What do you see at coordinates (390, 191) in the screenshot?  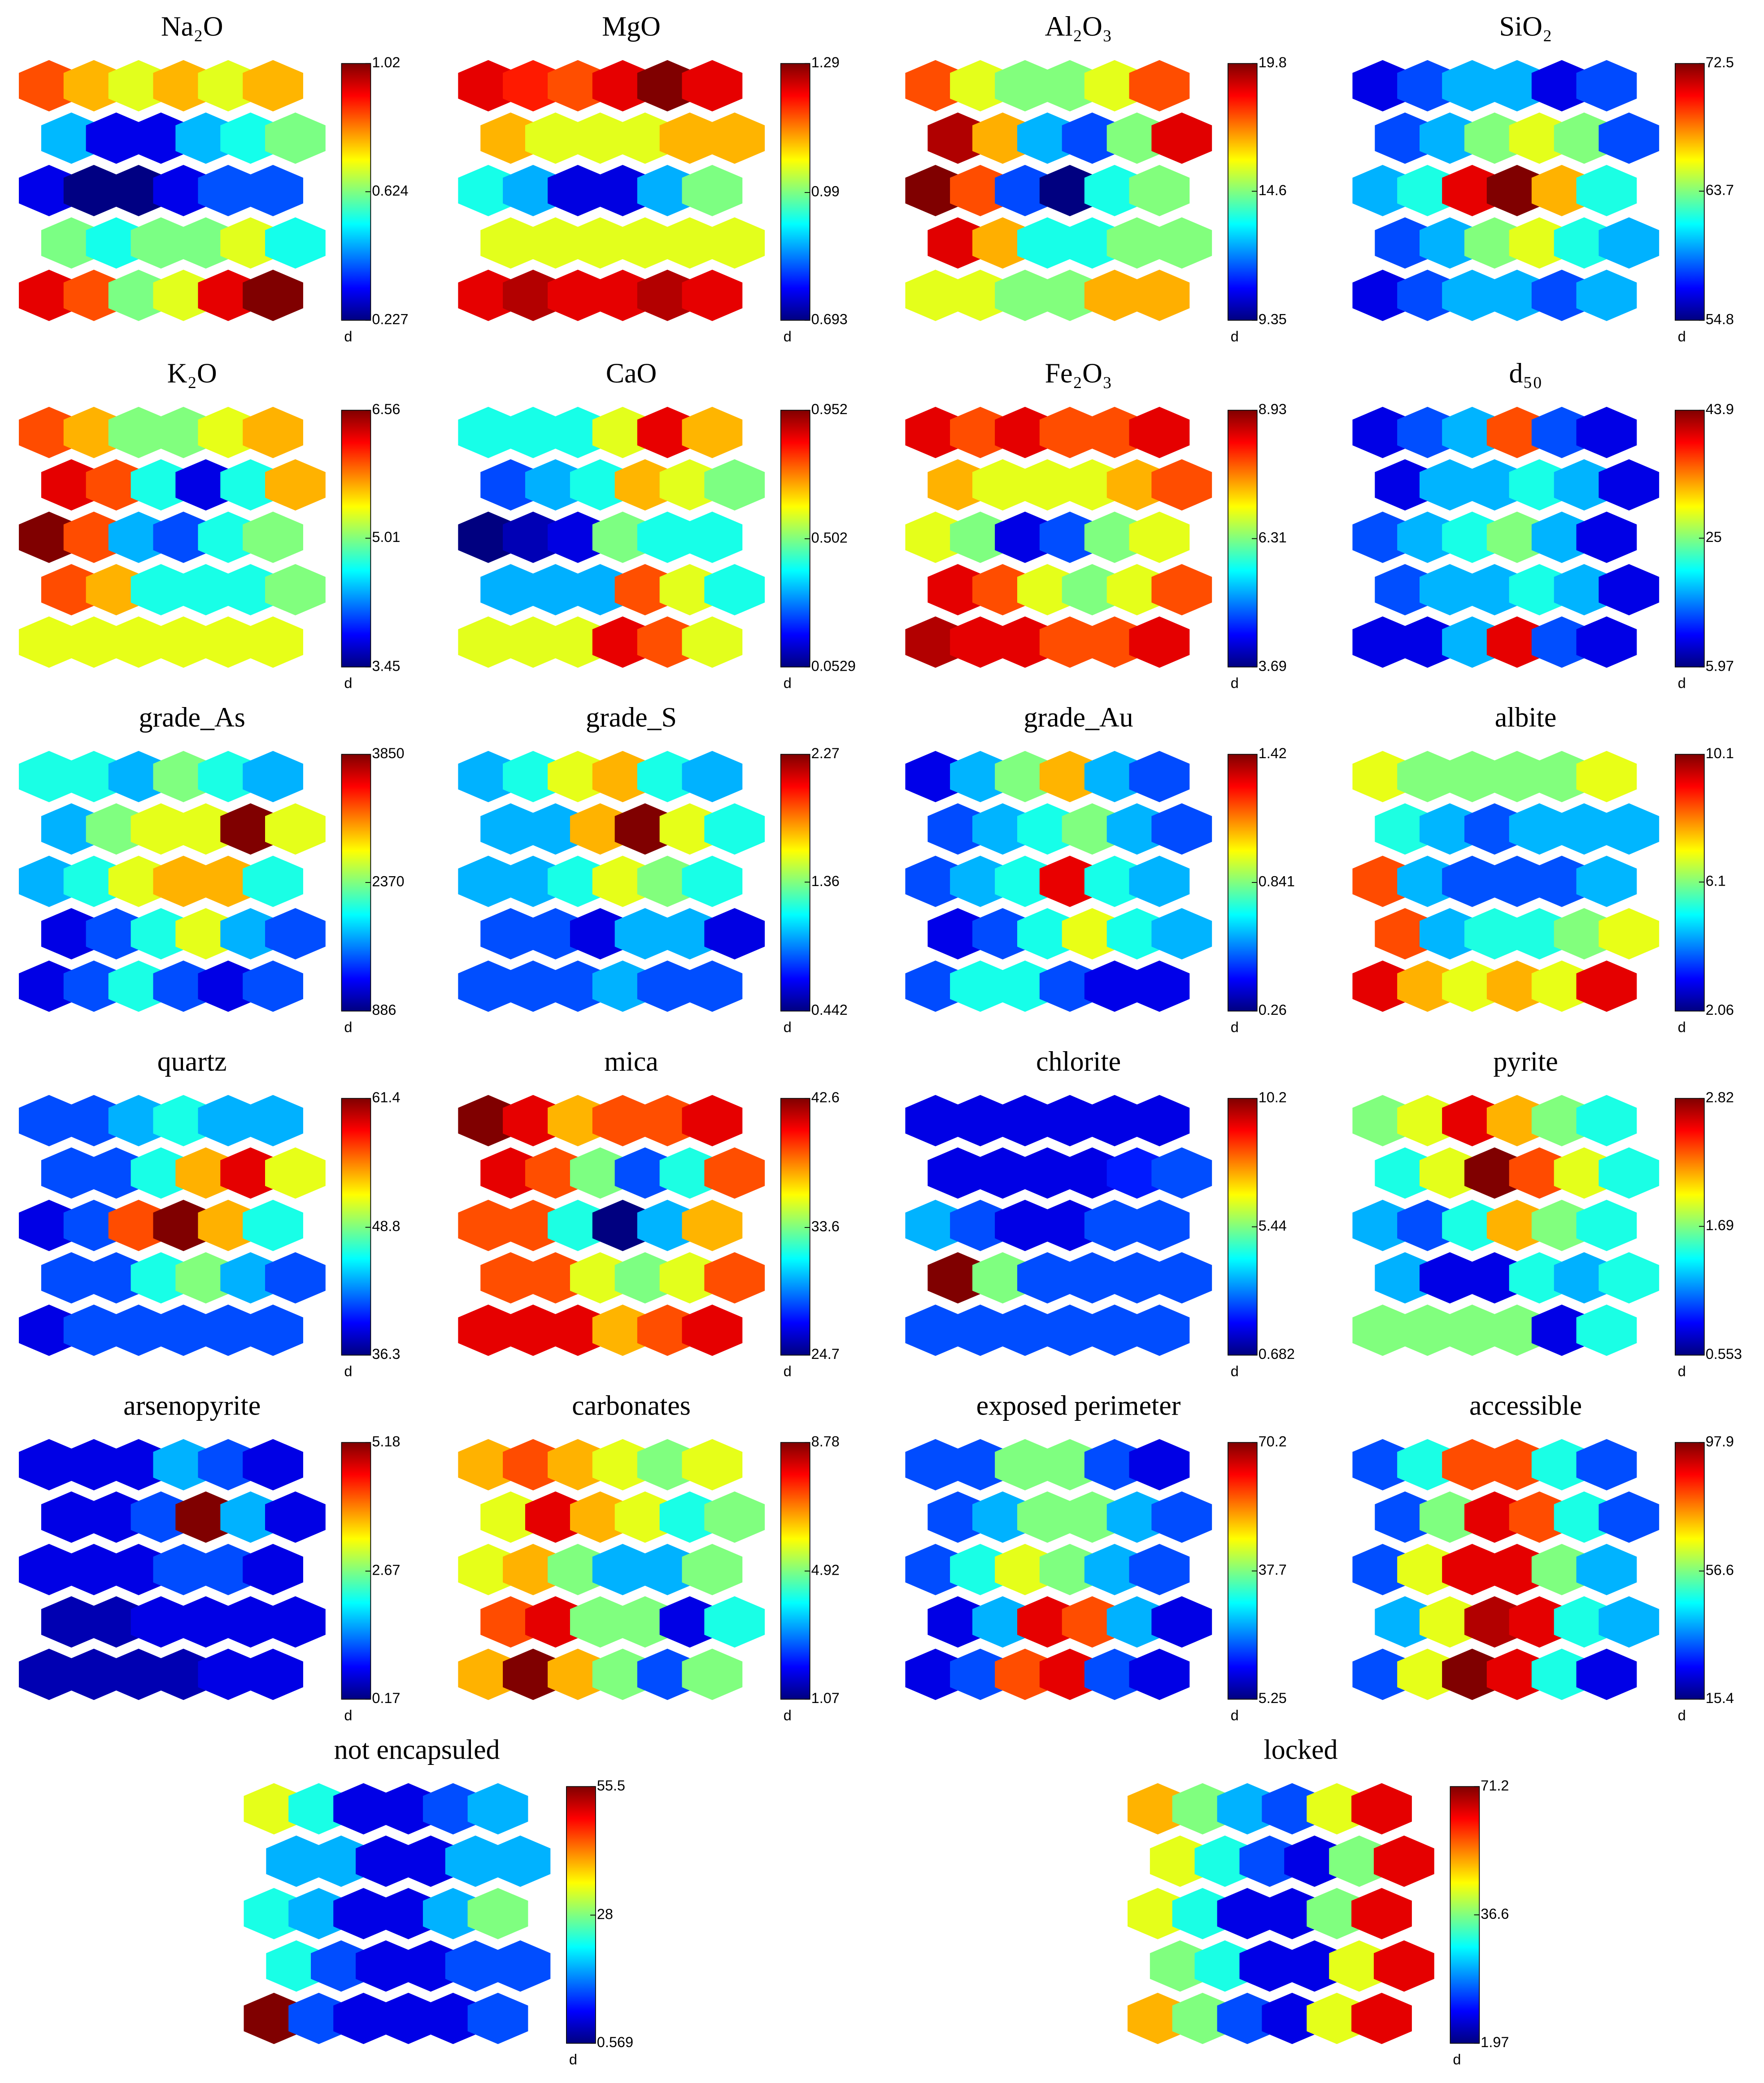 I see `colorbar-tick-label: 0.624` at bounding box center [390, 191].